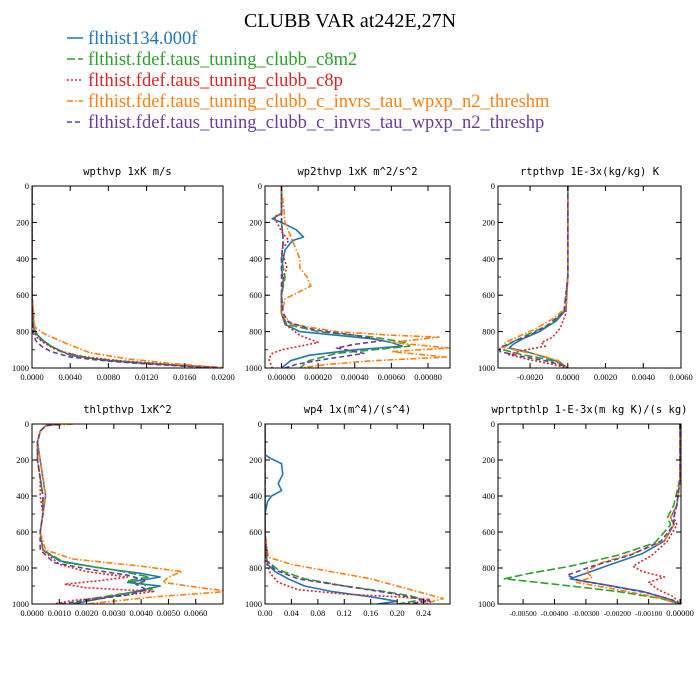 The width and height of the screenshot is (700, 700). What do you see at coordinates (184, 377) in the screenshot?
I see `x-tick-label: 0.0160` at bounding box center [184, 377].